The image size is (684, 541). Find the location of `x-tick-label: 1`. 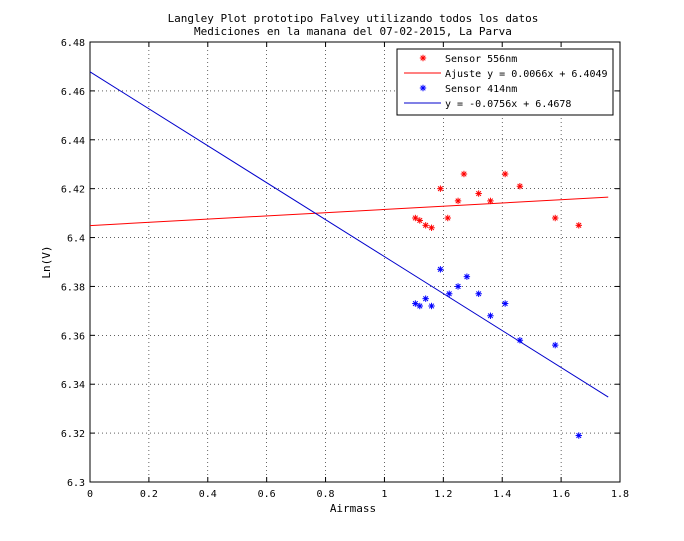

x-tick-label: 1 is located at coordinates (384, 494).